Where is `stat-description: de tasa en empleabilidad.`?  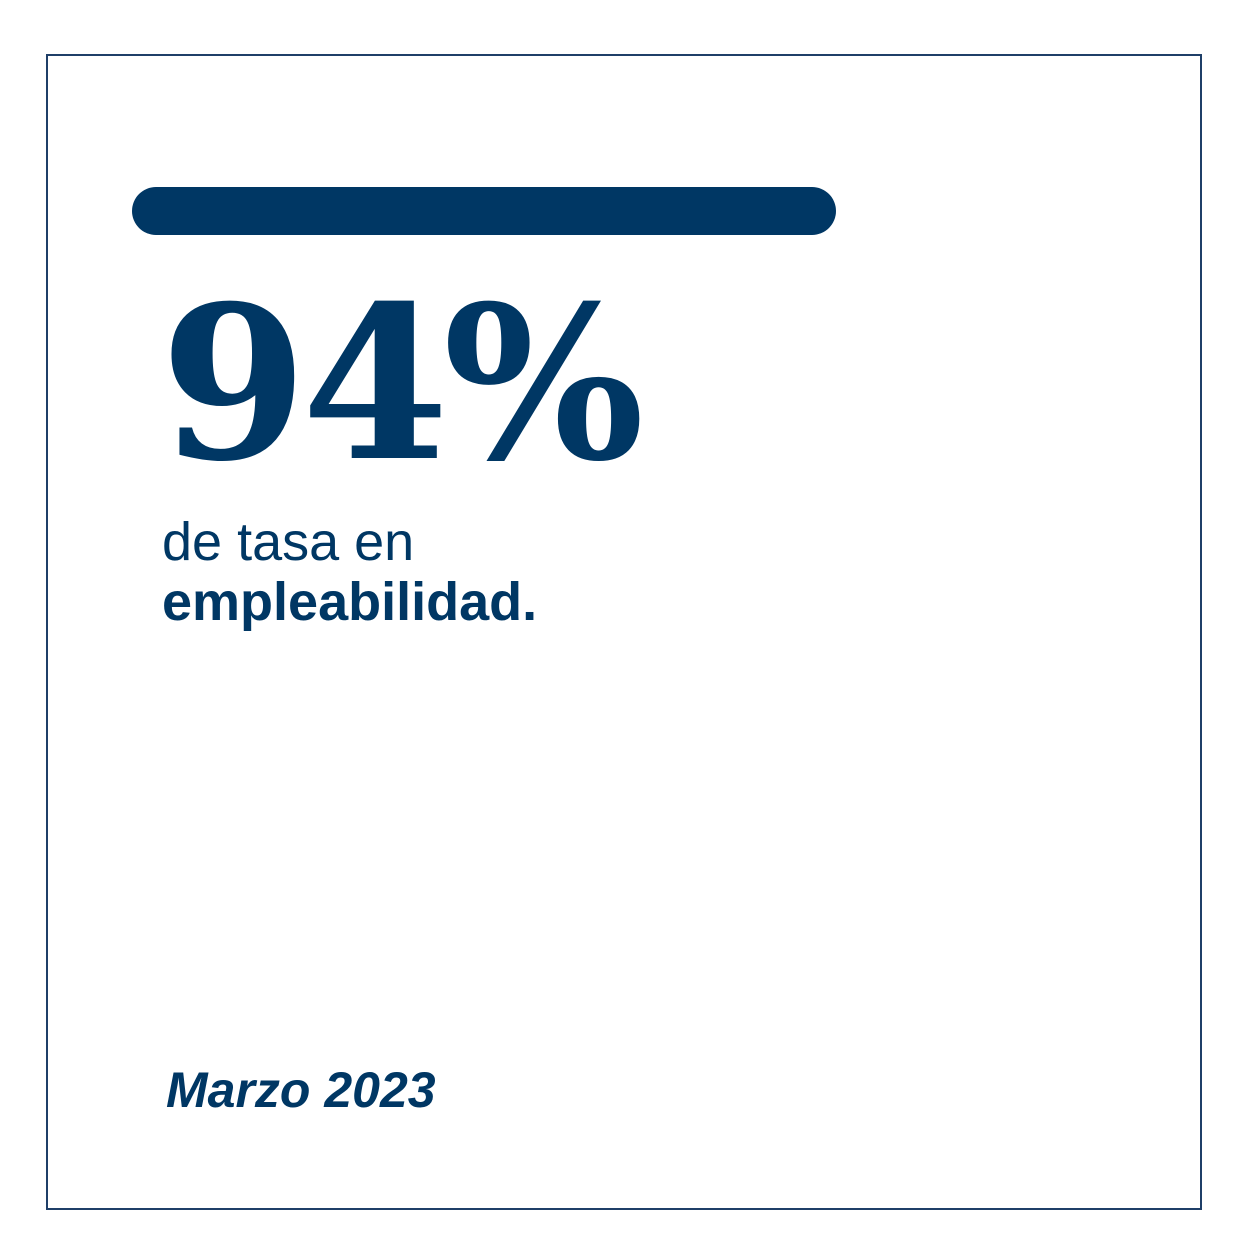
stat-description: de tasa en empleabilidad. is located at coordinates (349, 572).